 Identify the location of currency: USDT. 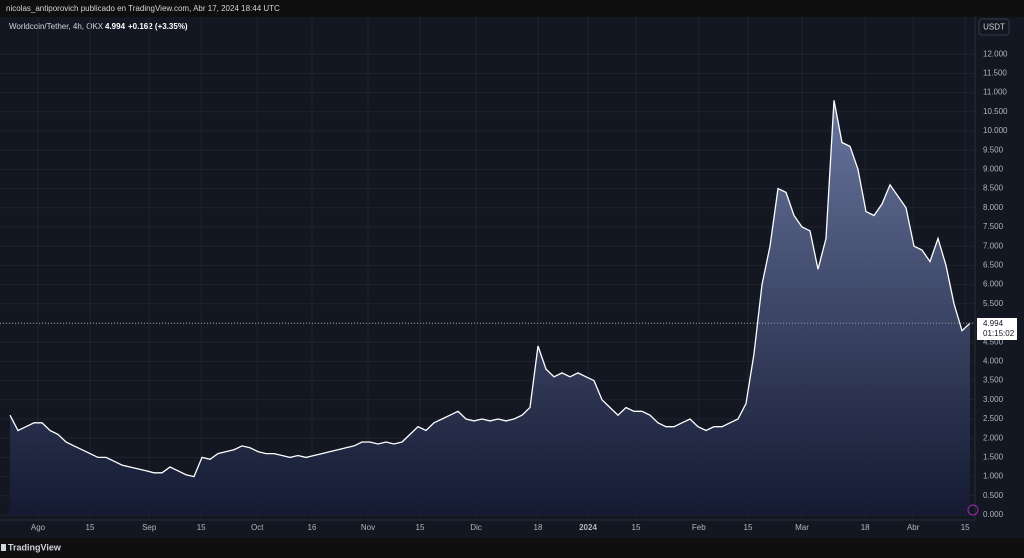
(994, 27).